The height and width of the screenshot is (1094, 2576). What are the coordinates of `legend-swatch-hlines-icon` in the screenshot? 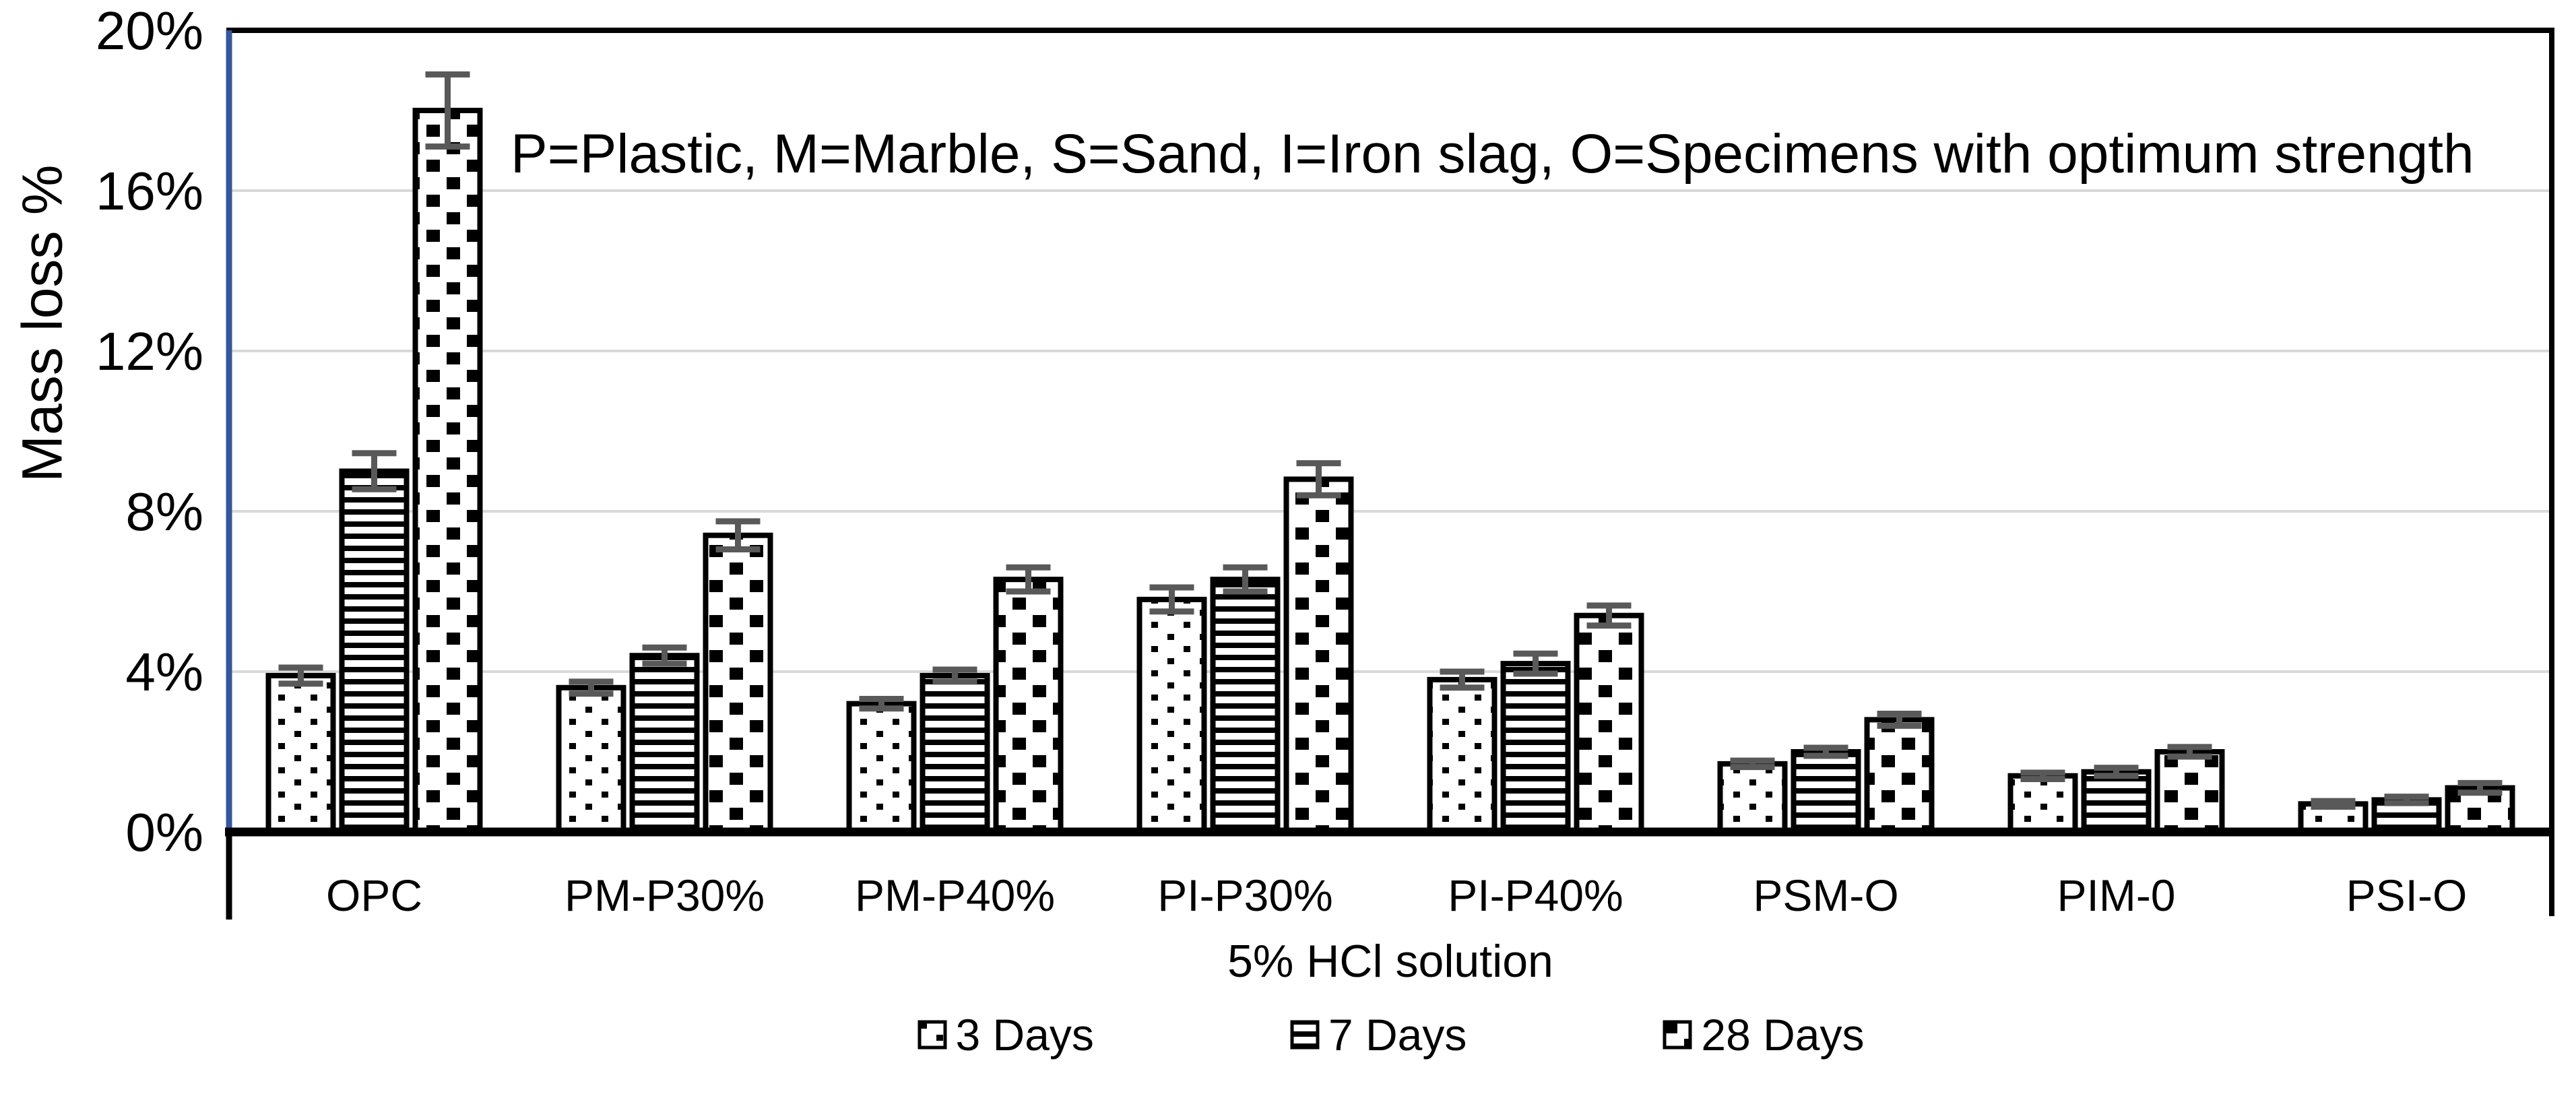 It's located at (1305, 1035).